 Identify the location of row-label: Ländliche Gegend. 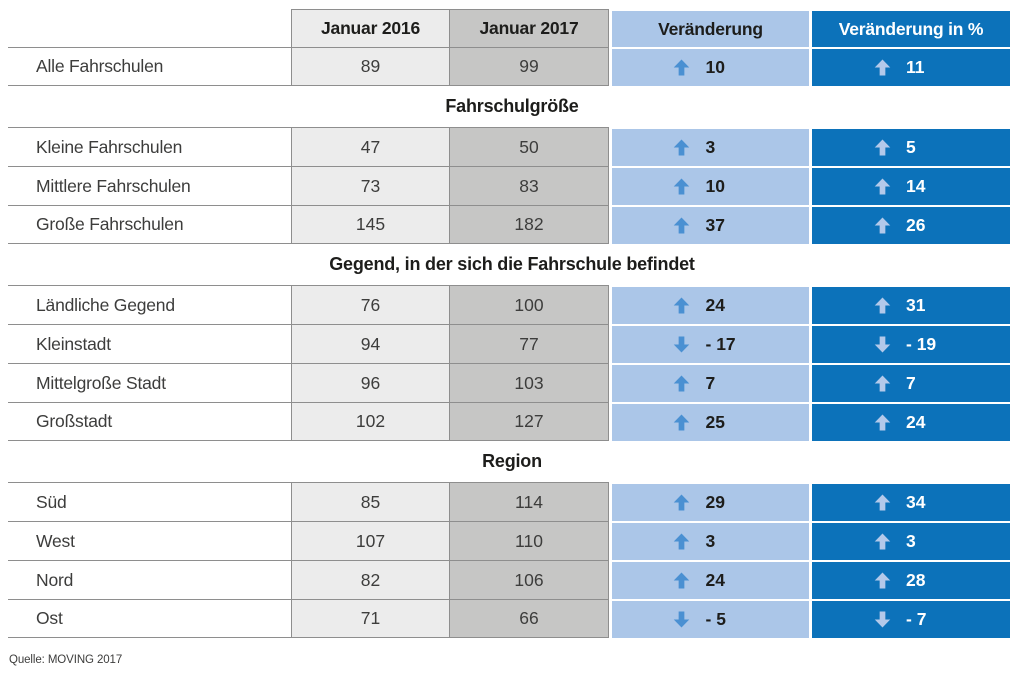
(149, 304).